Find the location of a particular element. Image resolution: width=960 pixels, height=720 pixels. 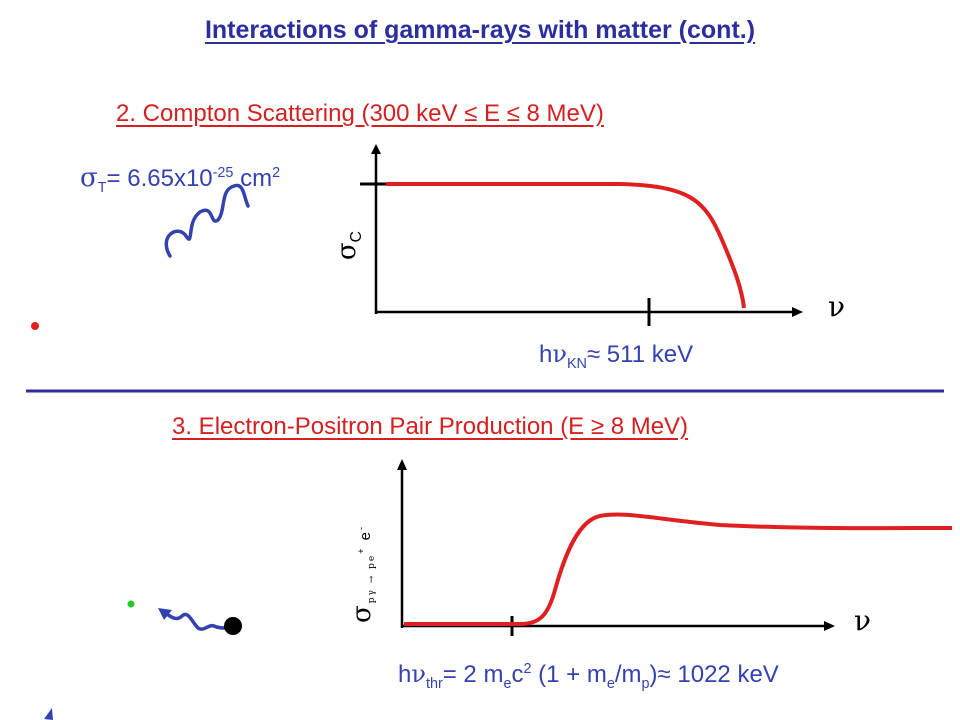

threshold-energy-label: hνthr= 2 mec2 (1 + me/mp)≈ 1022 keV is located at coordinates (588, 676).